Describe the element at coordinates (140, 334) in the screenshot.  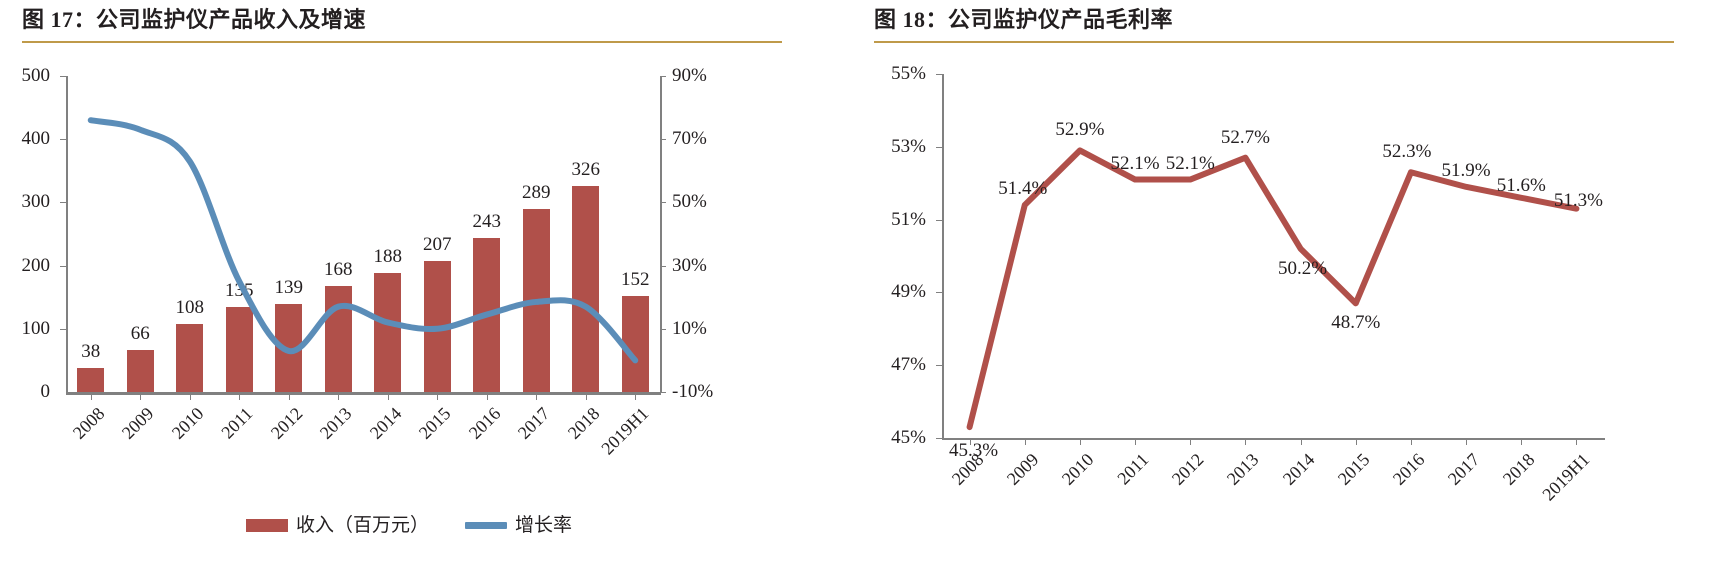
I see `bar-value-label: 66` at that location.